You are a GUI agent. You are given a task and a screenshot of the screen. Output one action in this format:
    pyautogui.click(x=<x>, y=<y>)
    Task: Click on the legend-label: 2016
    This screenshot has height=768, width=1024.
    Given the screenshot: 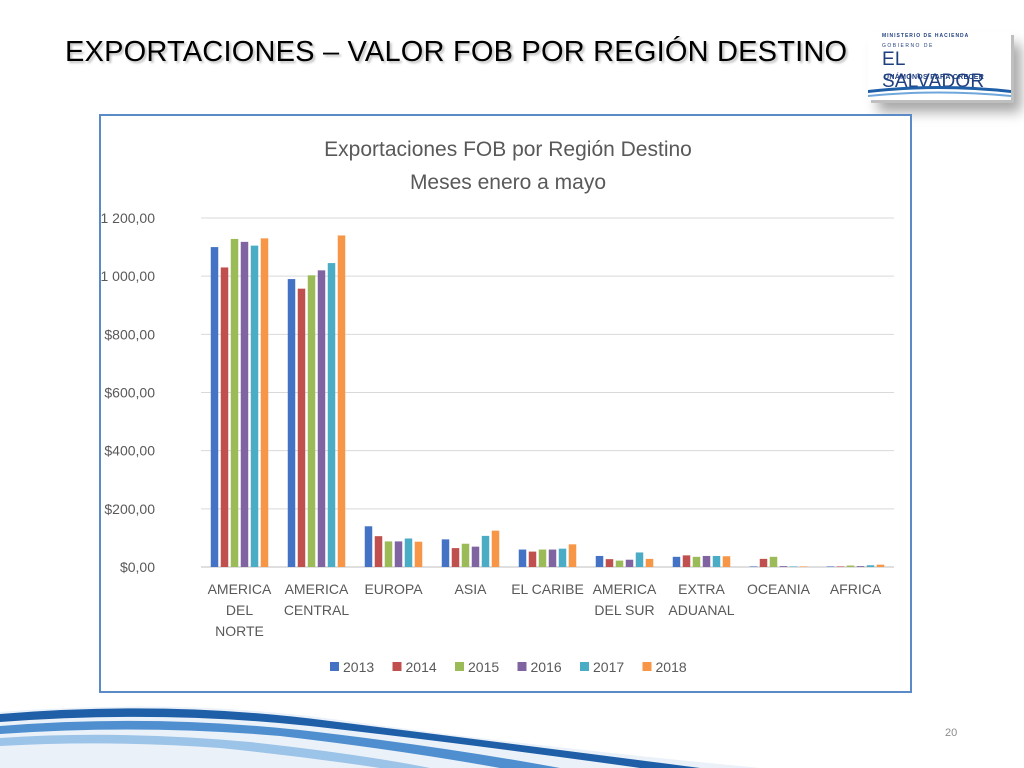 What is the action you would take?
    pyautogui.click(x=546, y=667)
    